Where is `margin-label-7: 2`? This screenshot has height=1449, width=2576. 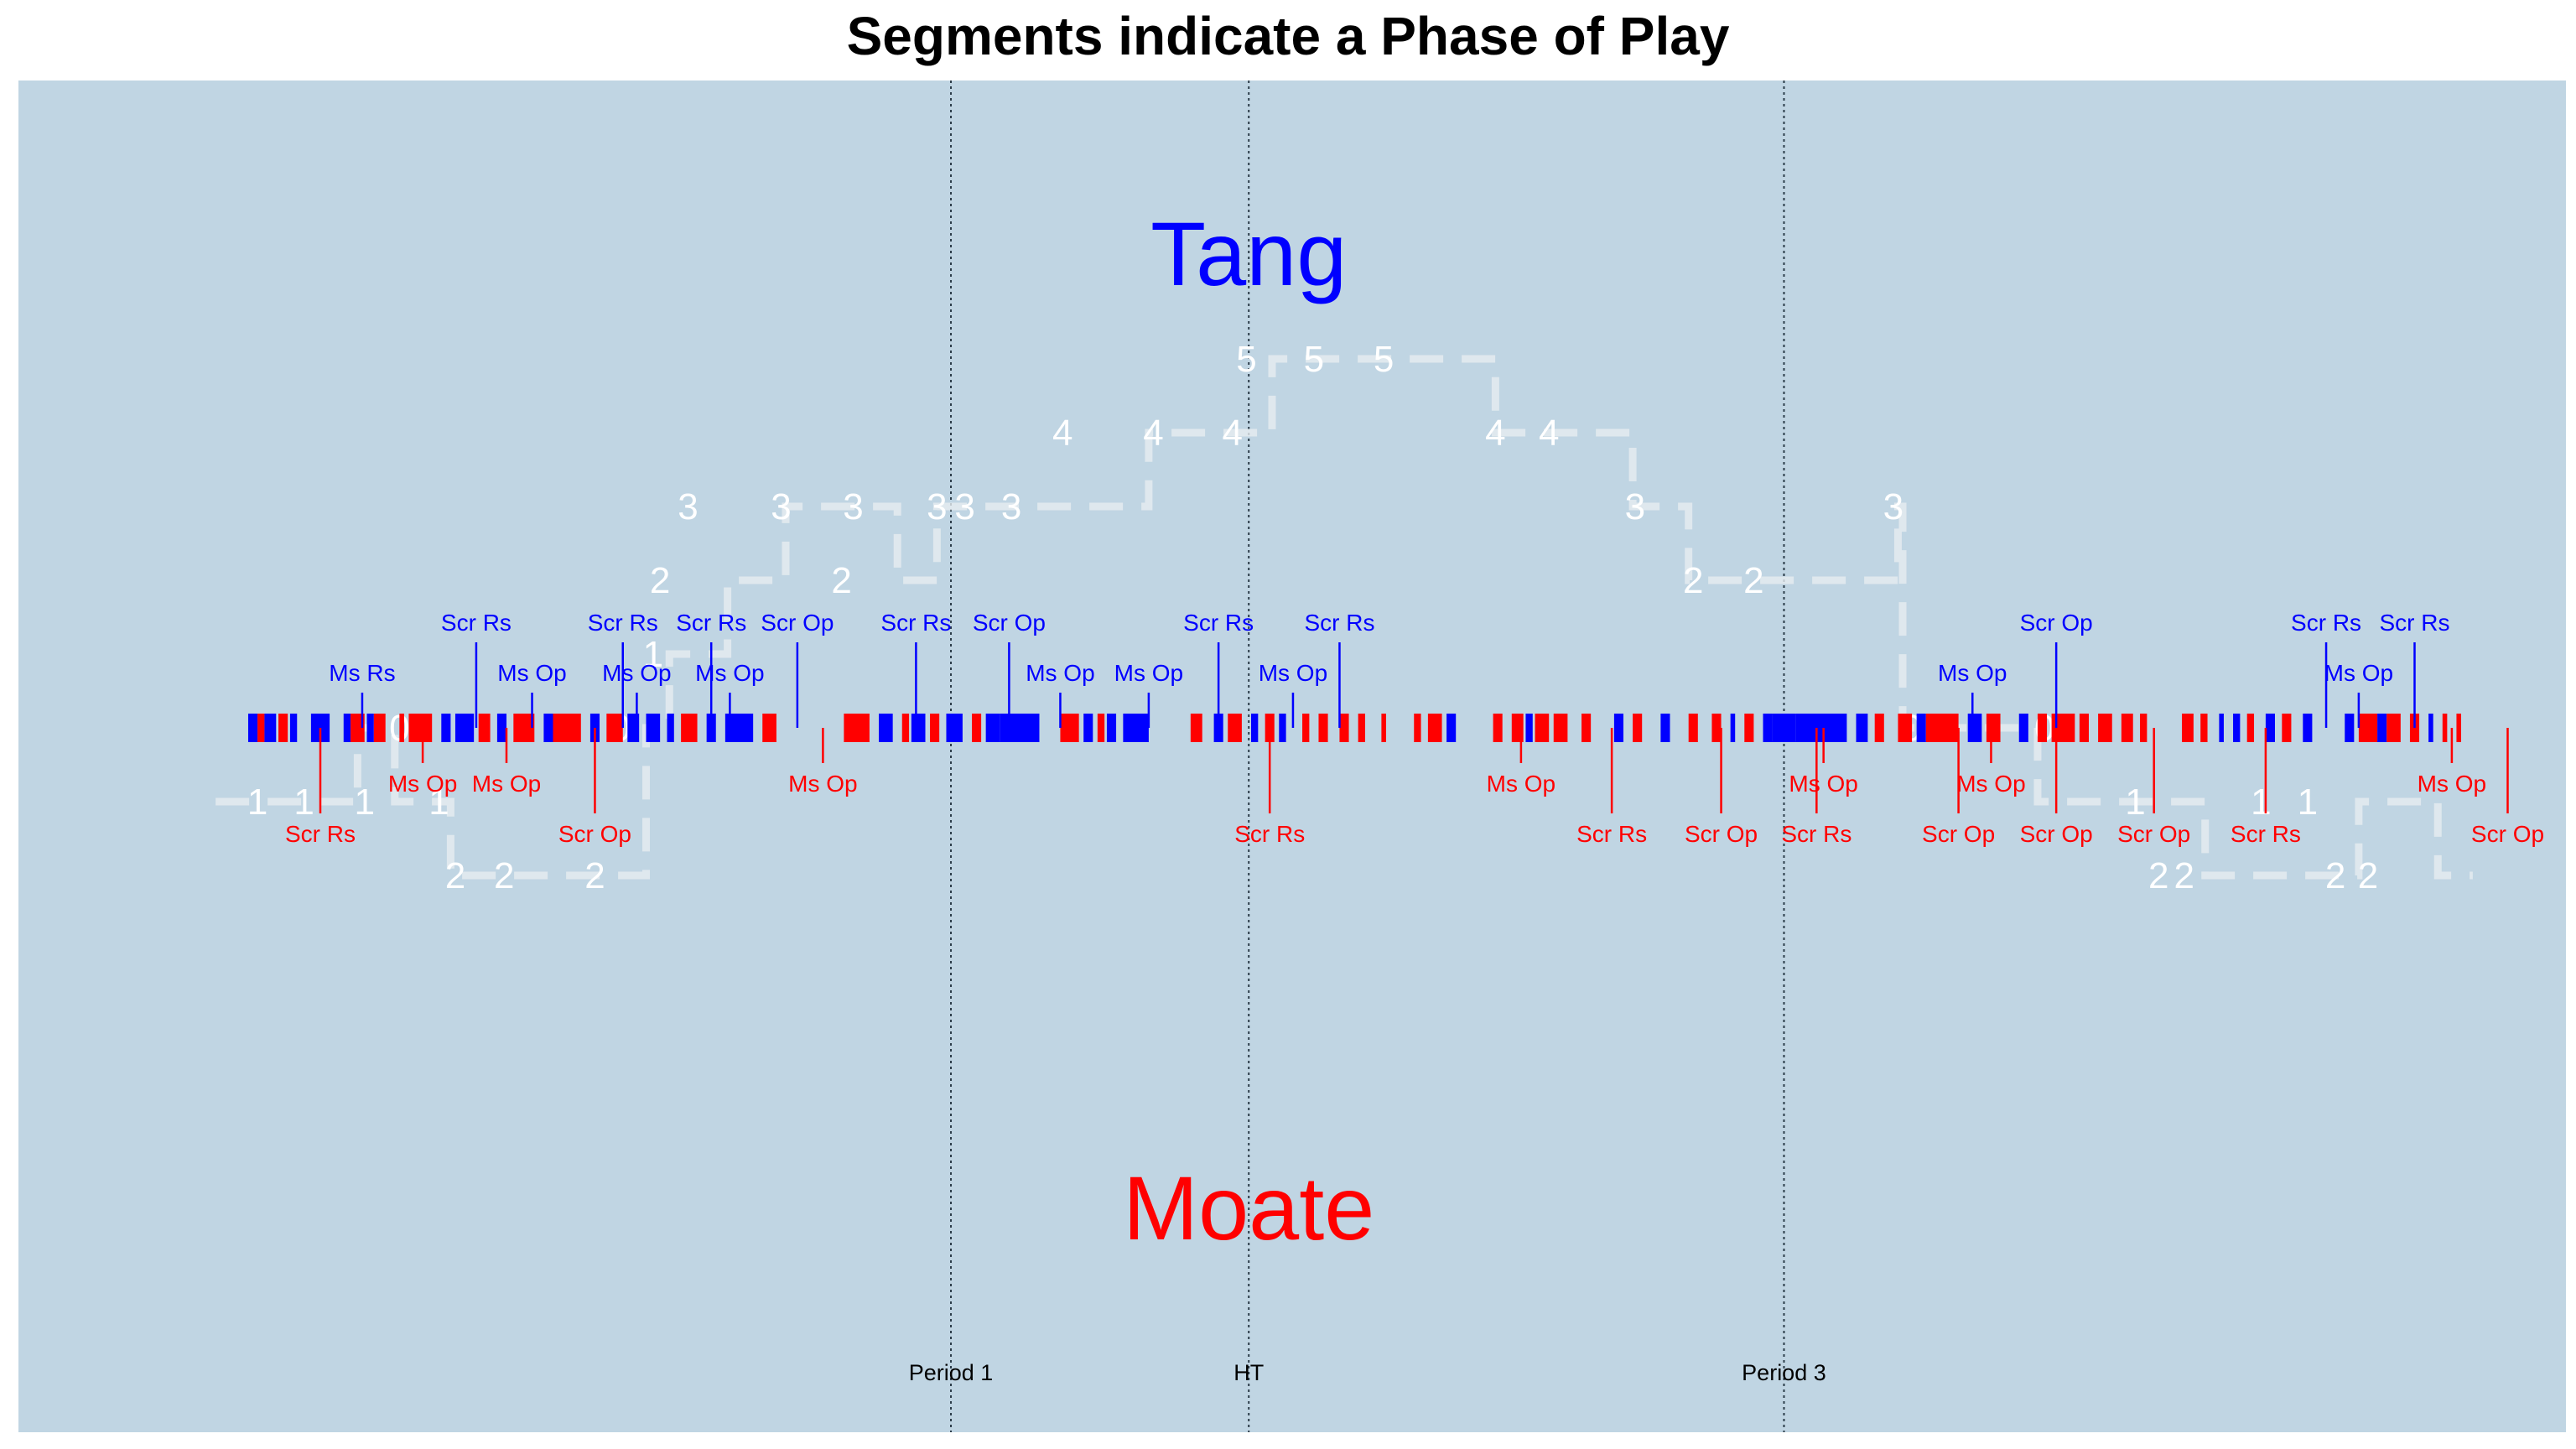
margin-label-7: 2 is located at coordinates (594, 875).